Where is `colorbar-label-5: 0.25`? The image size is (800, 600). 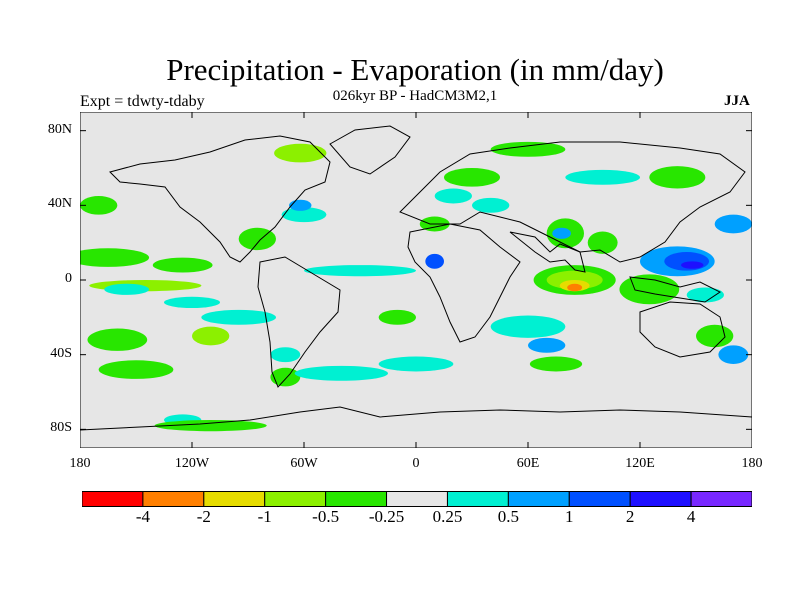
colorbar-label-5: 0.25 is located at coordinates (447, 516).